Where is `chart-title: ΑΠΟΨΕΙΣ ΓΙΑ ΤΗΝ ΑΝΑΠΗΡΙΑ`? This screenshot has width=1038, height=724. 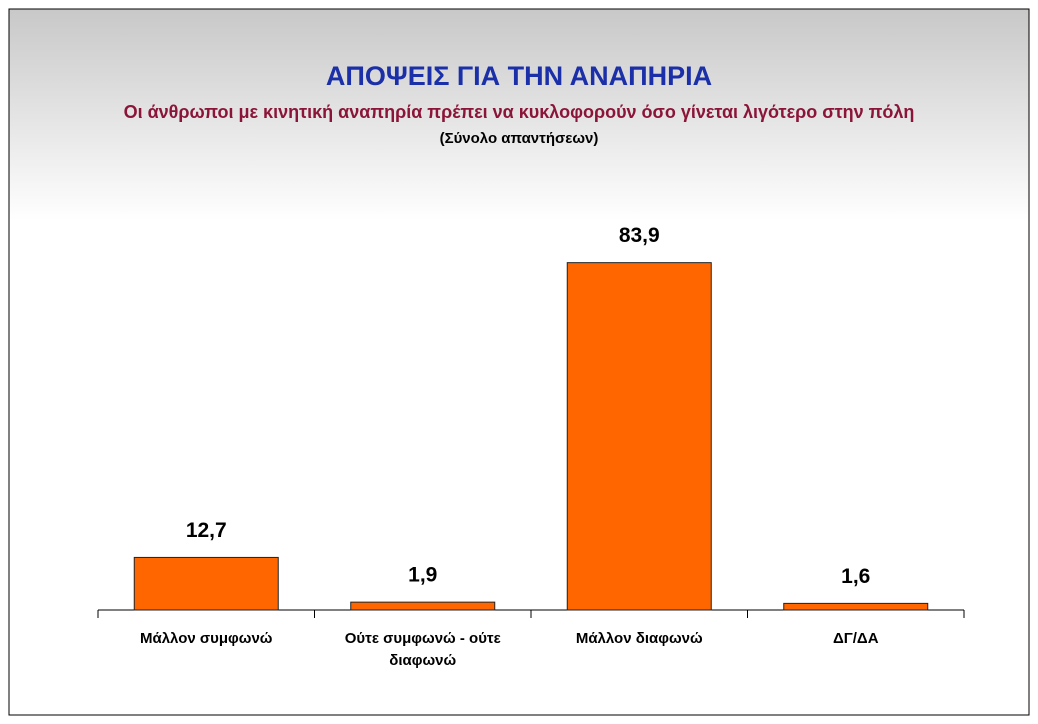
chart-title: ΑΠΟΨΕΙΣ ΓΙΑ ΤΗΝ ΑΝΑΠΗΡΙΑ is located at coordinates (519, 76).